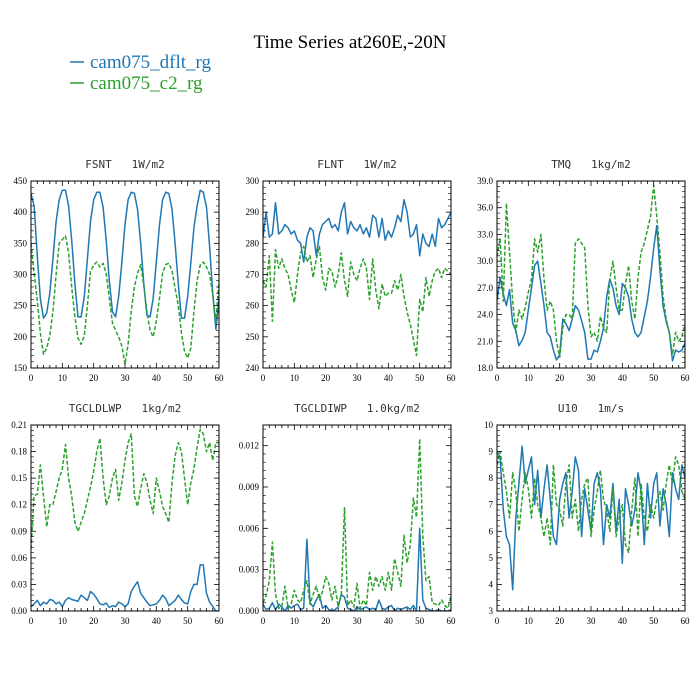 Image resolution: width=700 pixels, height=700 pixels. What do you see at coordinates (21, 212) in the screenshot?
I see `y-tick-label: 400` at bounding box center [21, 212].